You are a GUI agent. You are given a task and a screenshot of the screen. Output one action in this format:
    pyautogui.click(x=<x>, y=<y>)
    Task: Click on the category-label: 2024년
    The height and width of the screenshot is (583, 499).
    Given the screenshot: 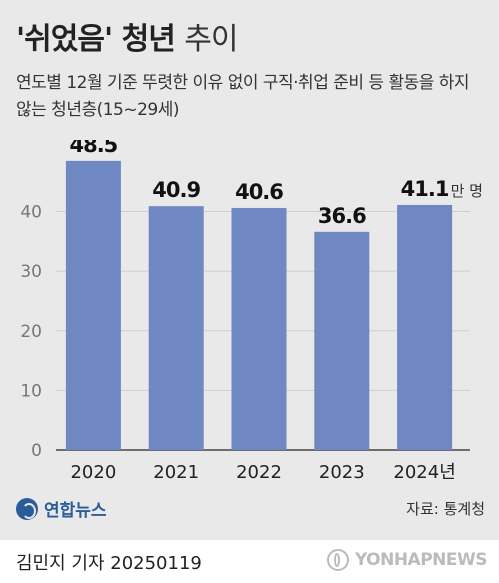 What is the action you would take?
    pyautogui.click(x=424, y=472)
    